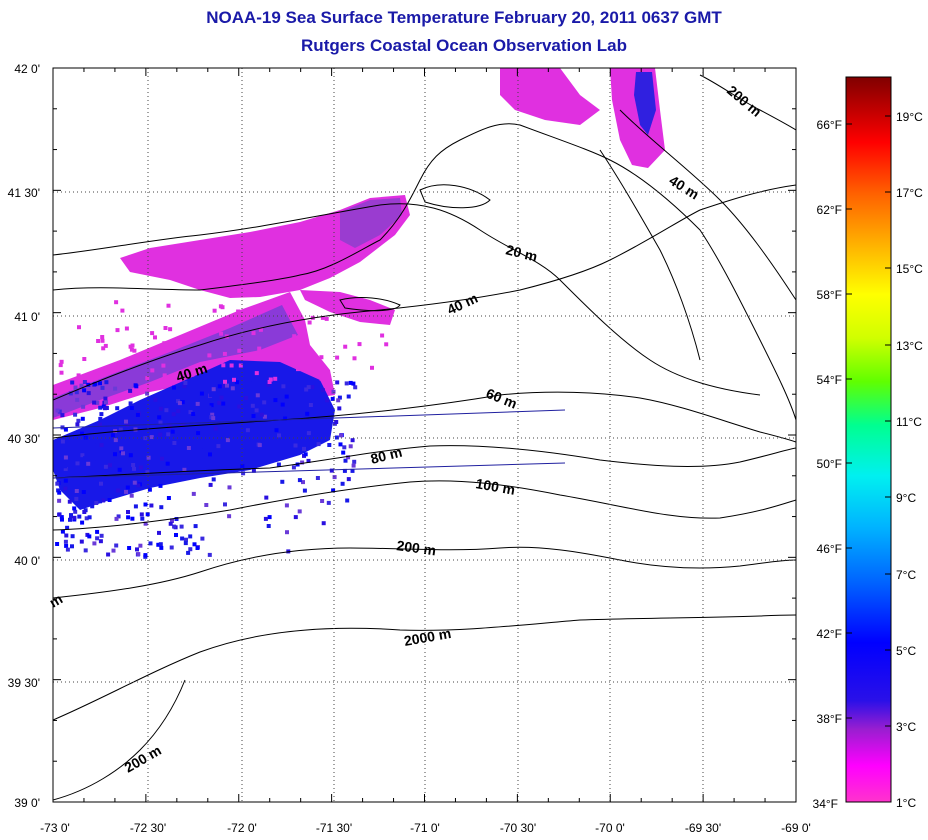  Describe the element at coordinates (417, 547) in the screenshot. I see `contour-label: 200 m` at that location.